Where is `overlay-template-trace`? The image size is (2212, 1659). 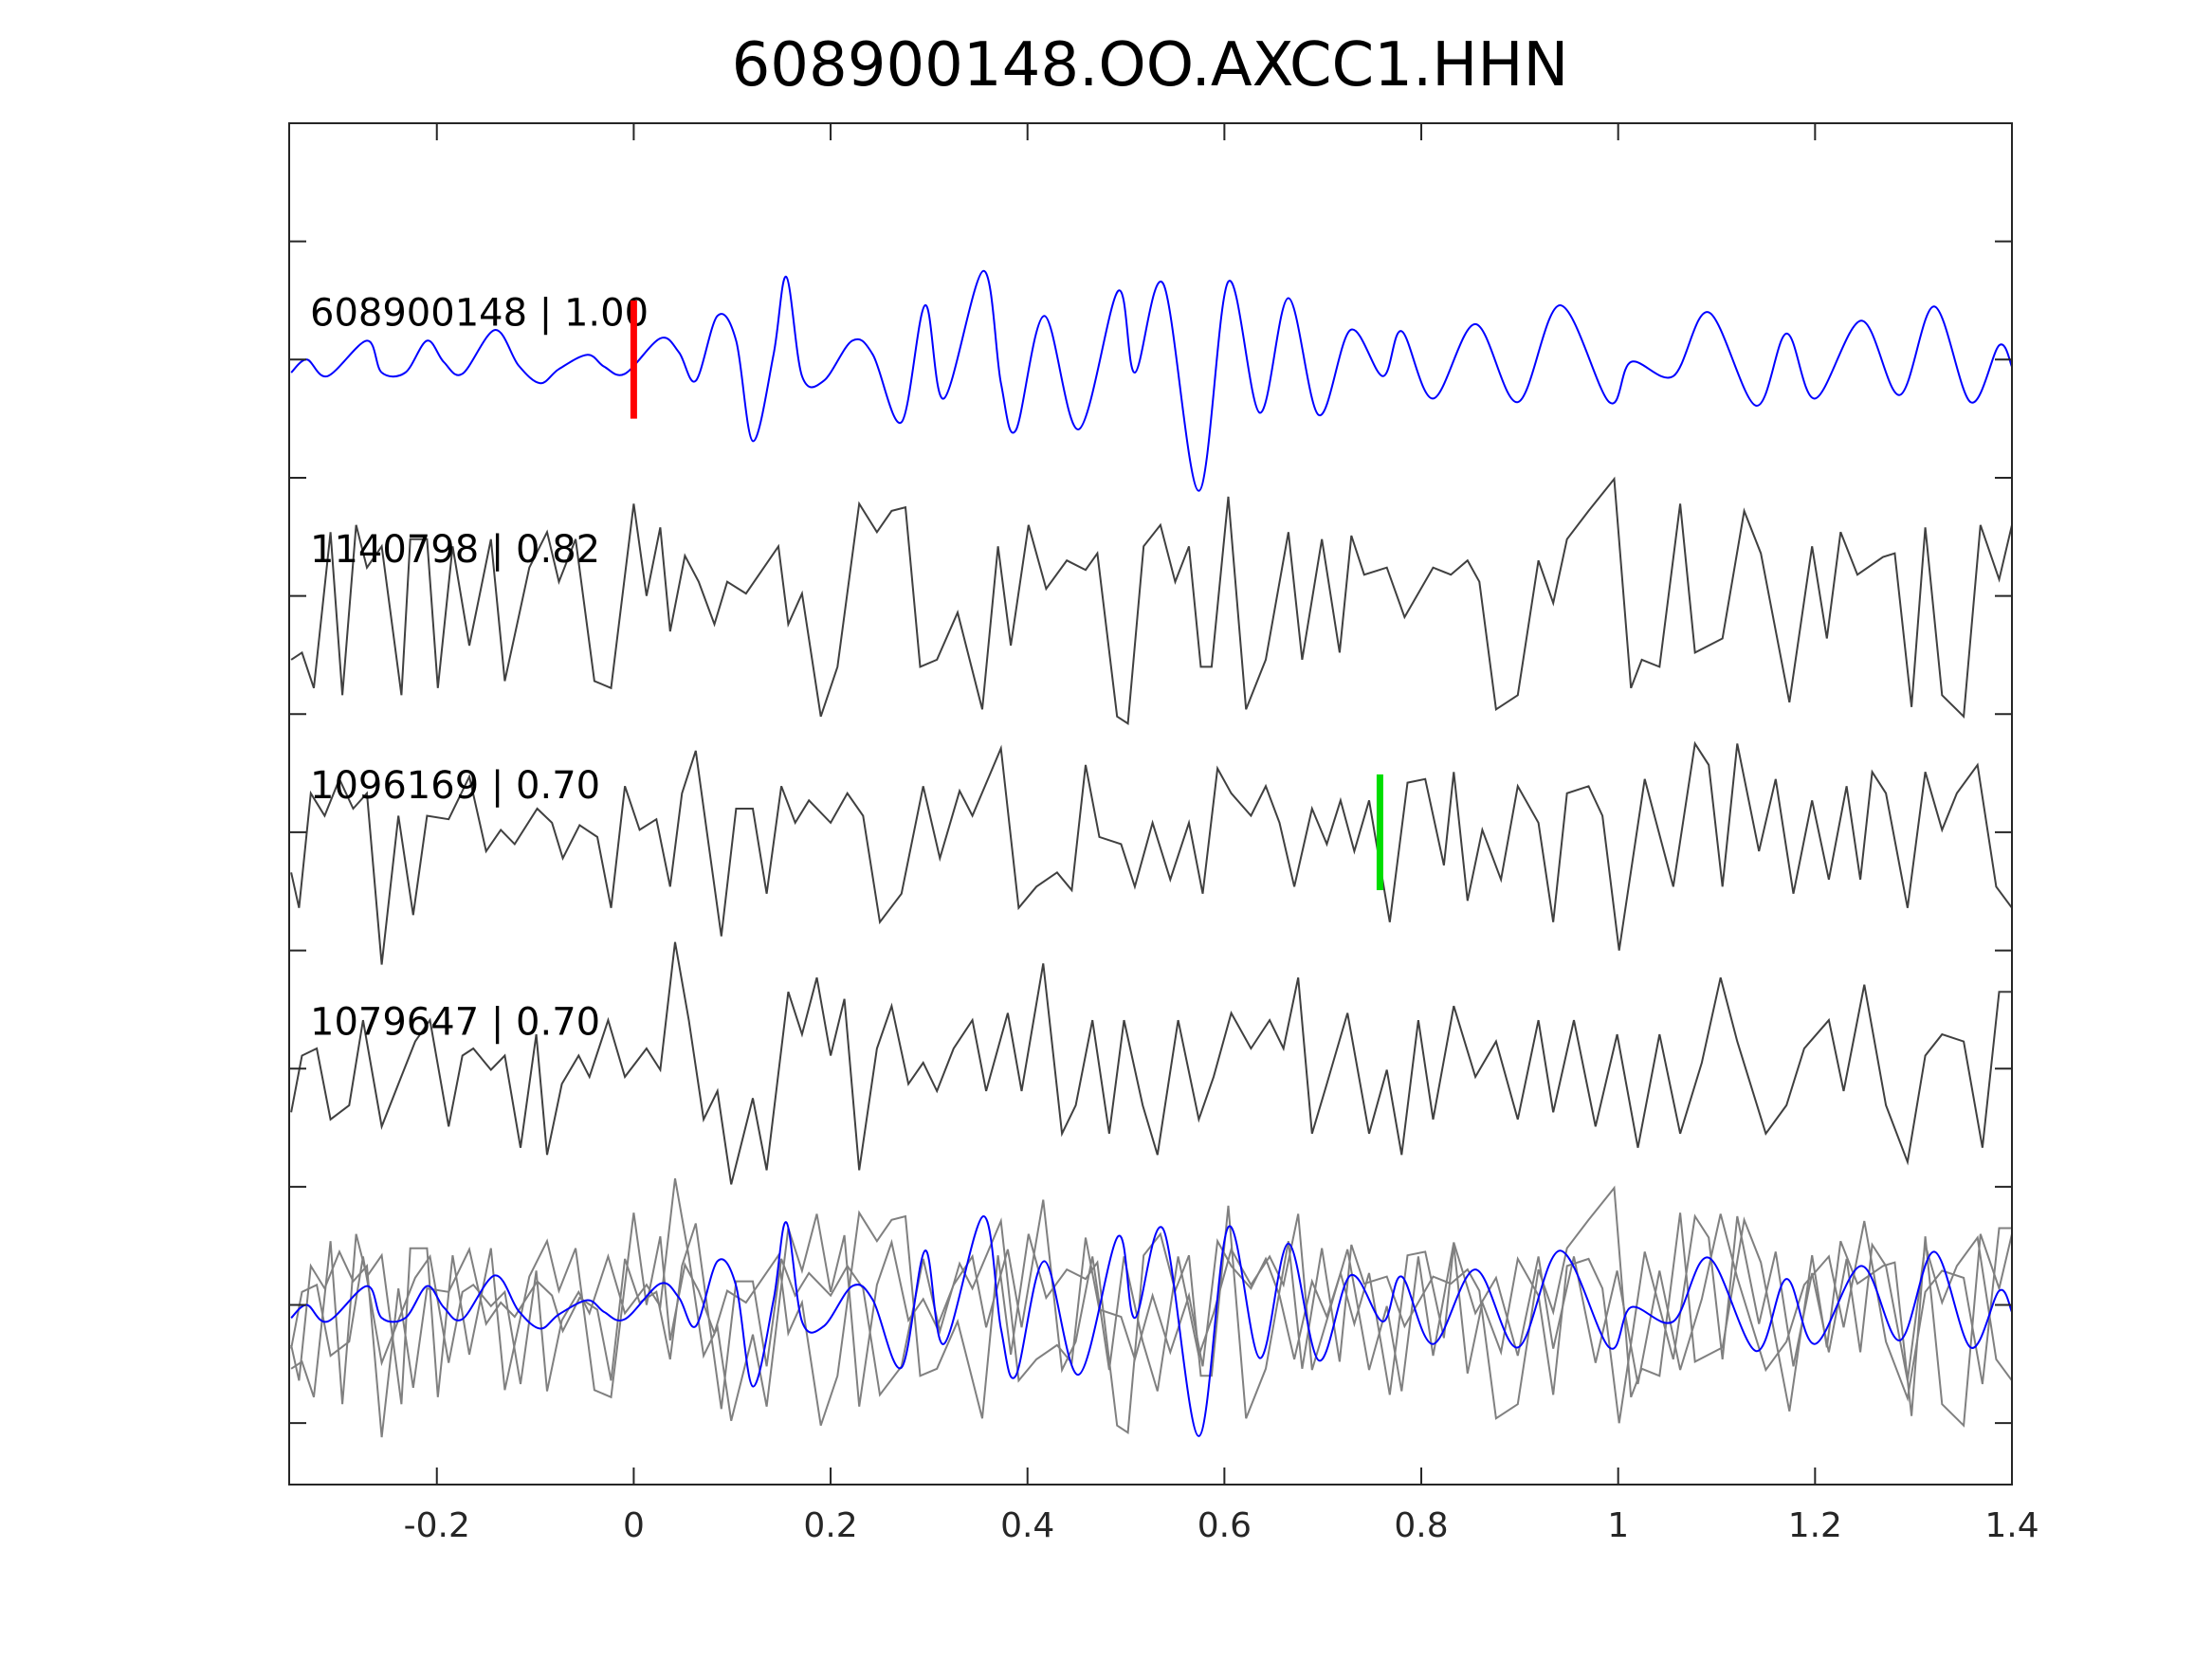
overlay-template-trace is located at coordinates (1151, 1325).